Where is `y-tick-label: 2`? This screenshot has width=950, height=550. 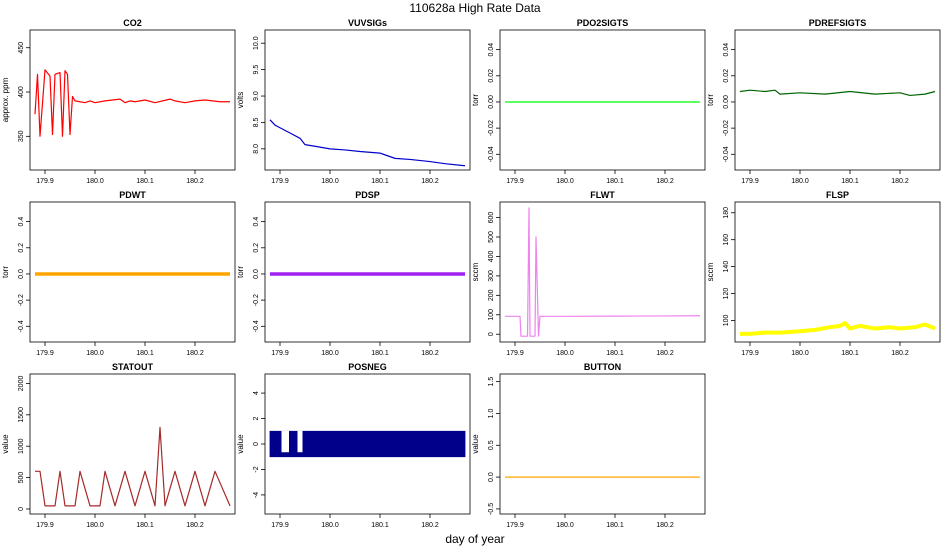
y-tick-label: 2 is located at coordinates (256, 418).